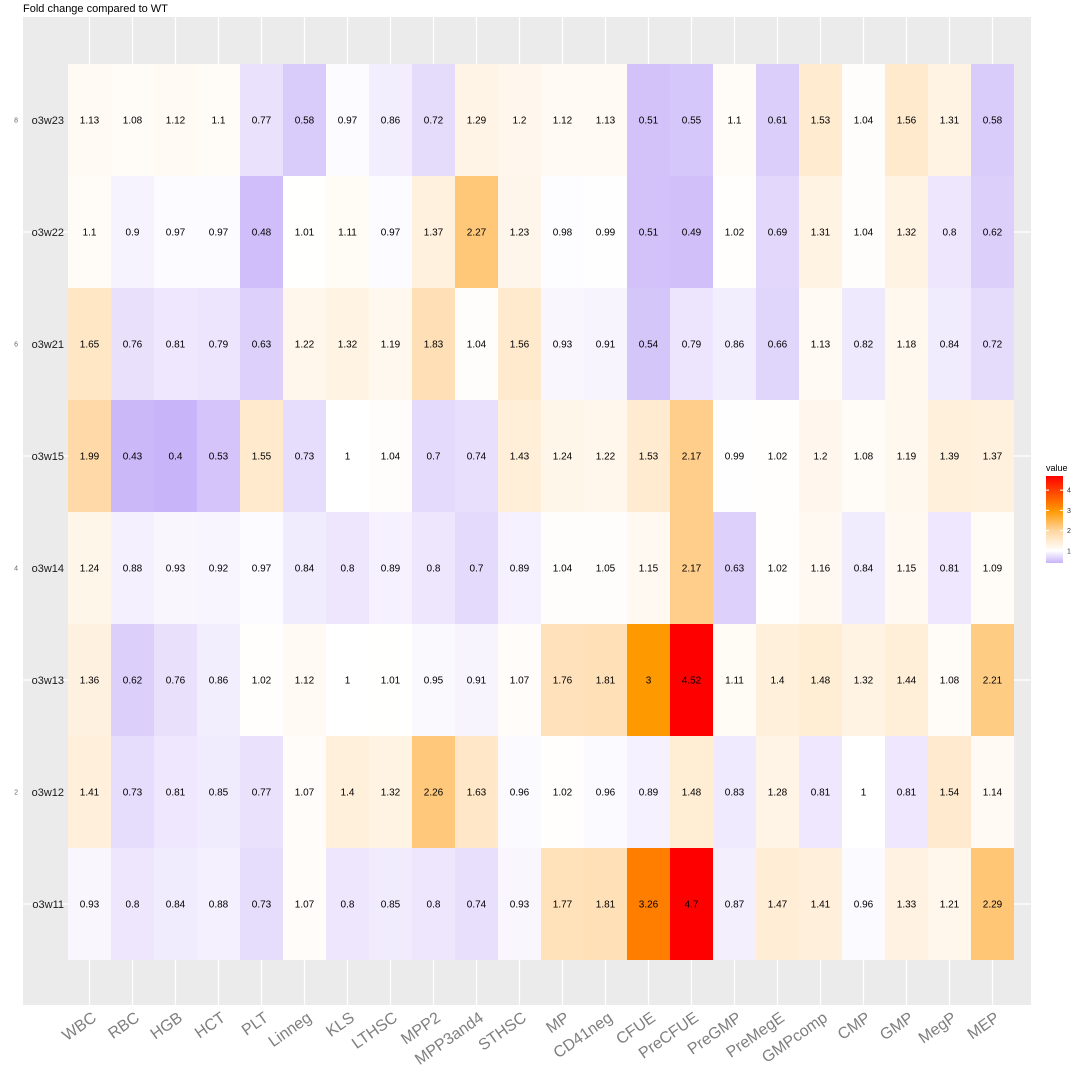  I want to click on cell-value-label: 1.21, so click(950, 905).